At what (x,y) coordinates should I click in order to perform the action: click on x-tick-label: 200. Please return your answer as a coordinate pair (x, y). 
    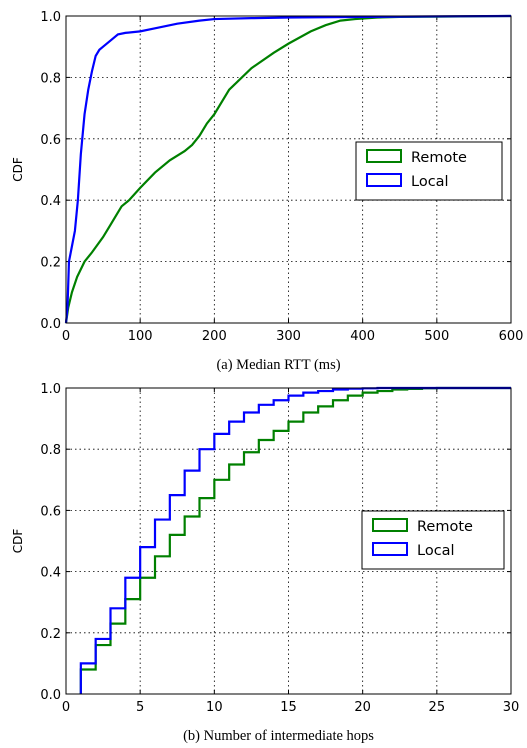
    Looking at the image, I should click on (214, 336).